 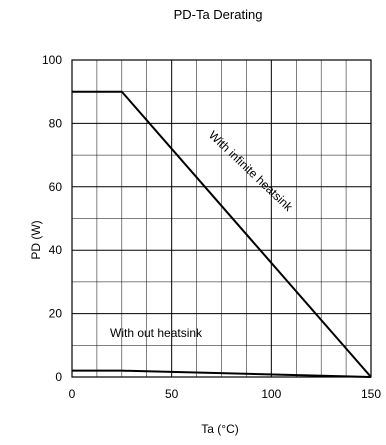 What do you see at coordinates (56, 187) in the screenshot?
I see `y-tick-label: 60` at bounding box center [56, 187].